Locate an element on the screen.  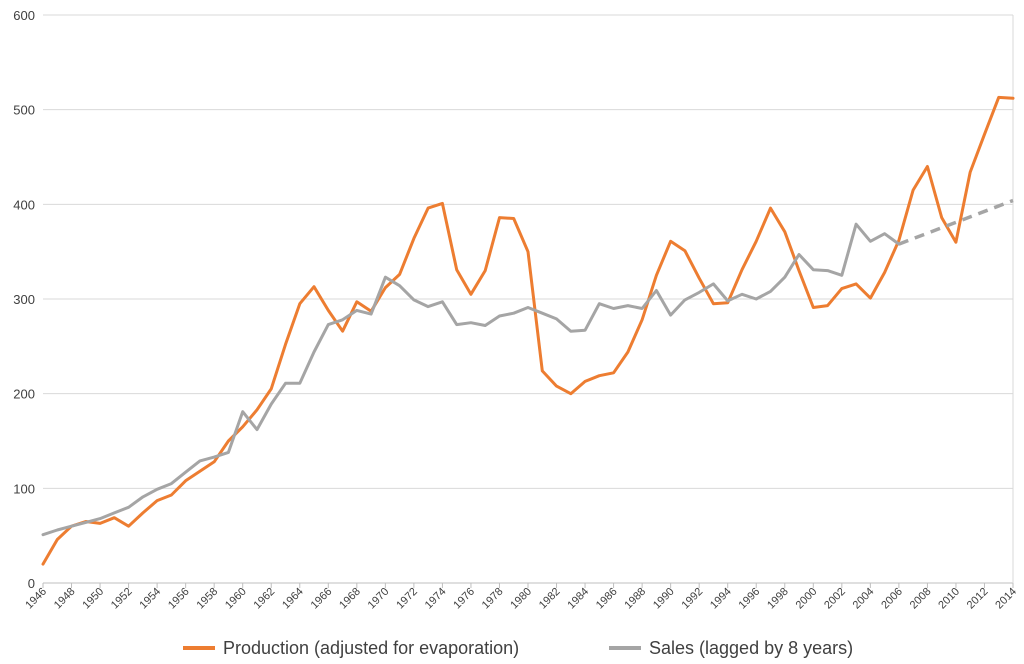
x-tick-label-1960: 1960 is located at coordinates (236, 599).